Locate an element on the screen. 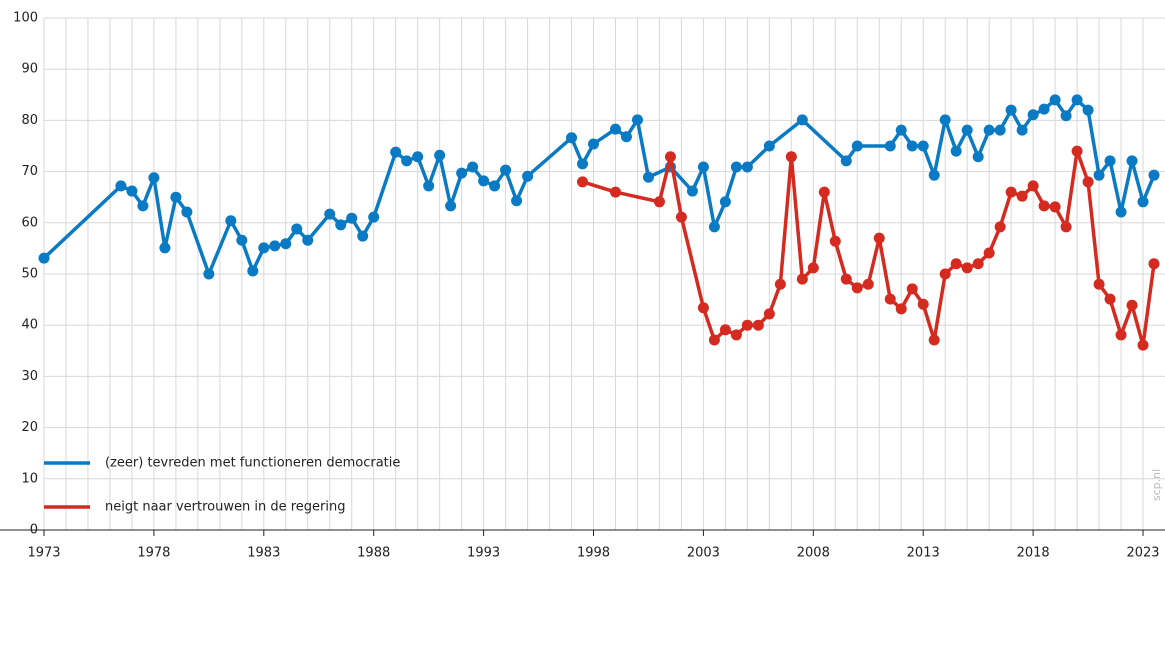 The image size is (1165, 653). y-tick-label: 70 is located at coordinates (29, 171).